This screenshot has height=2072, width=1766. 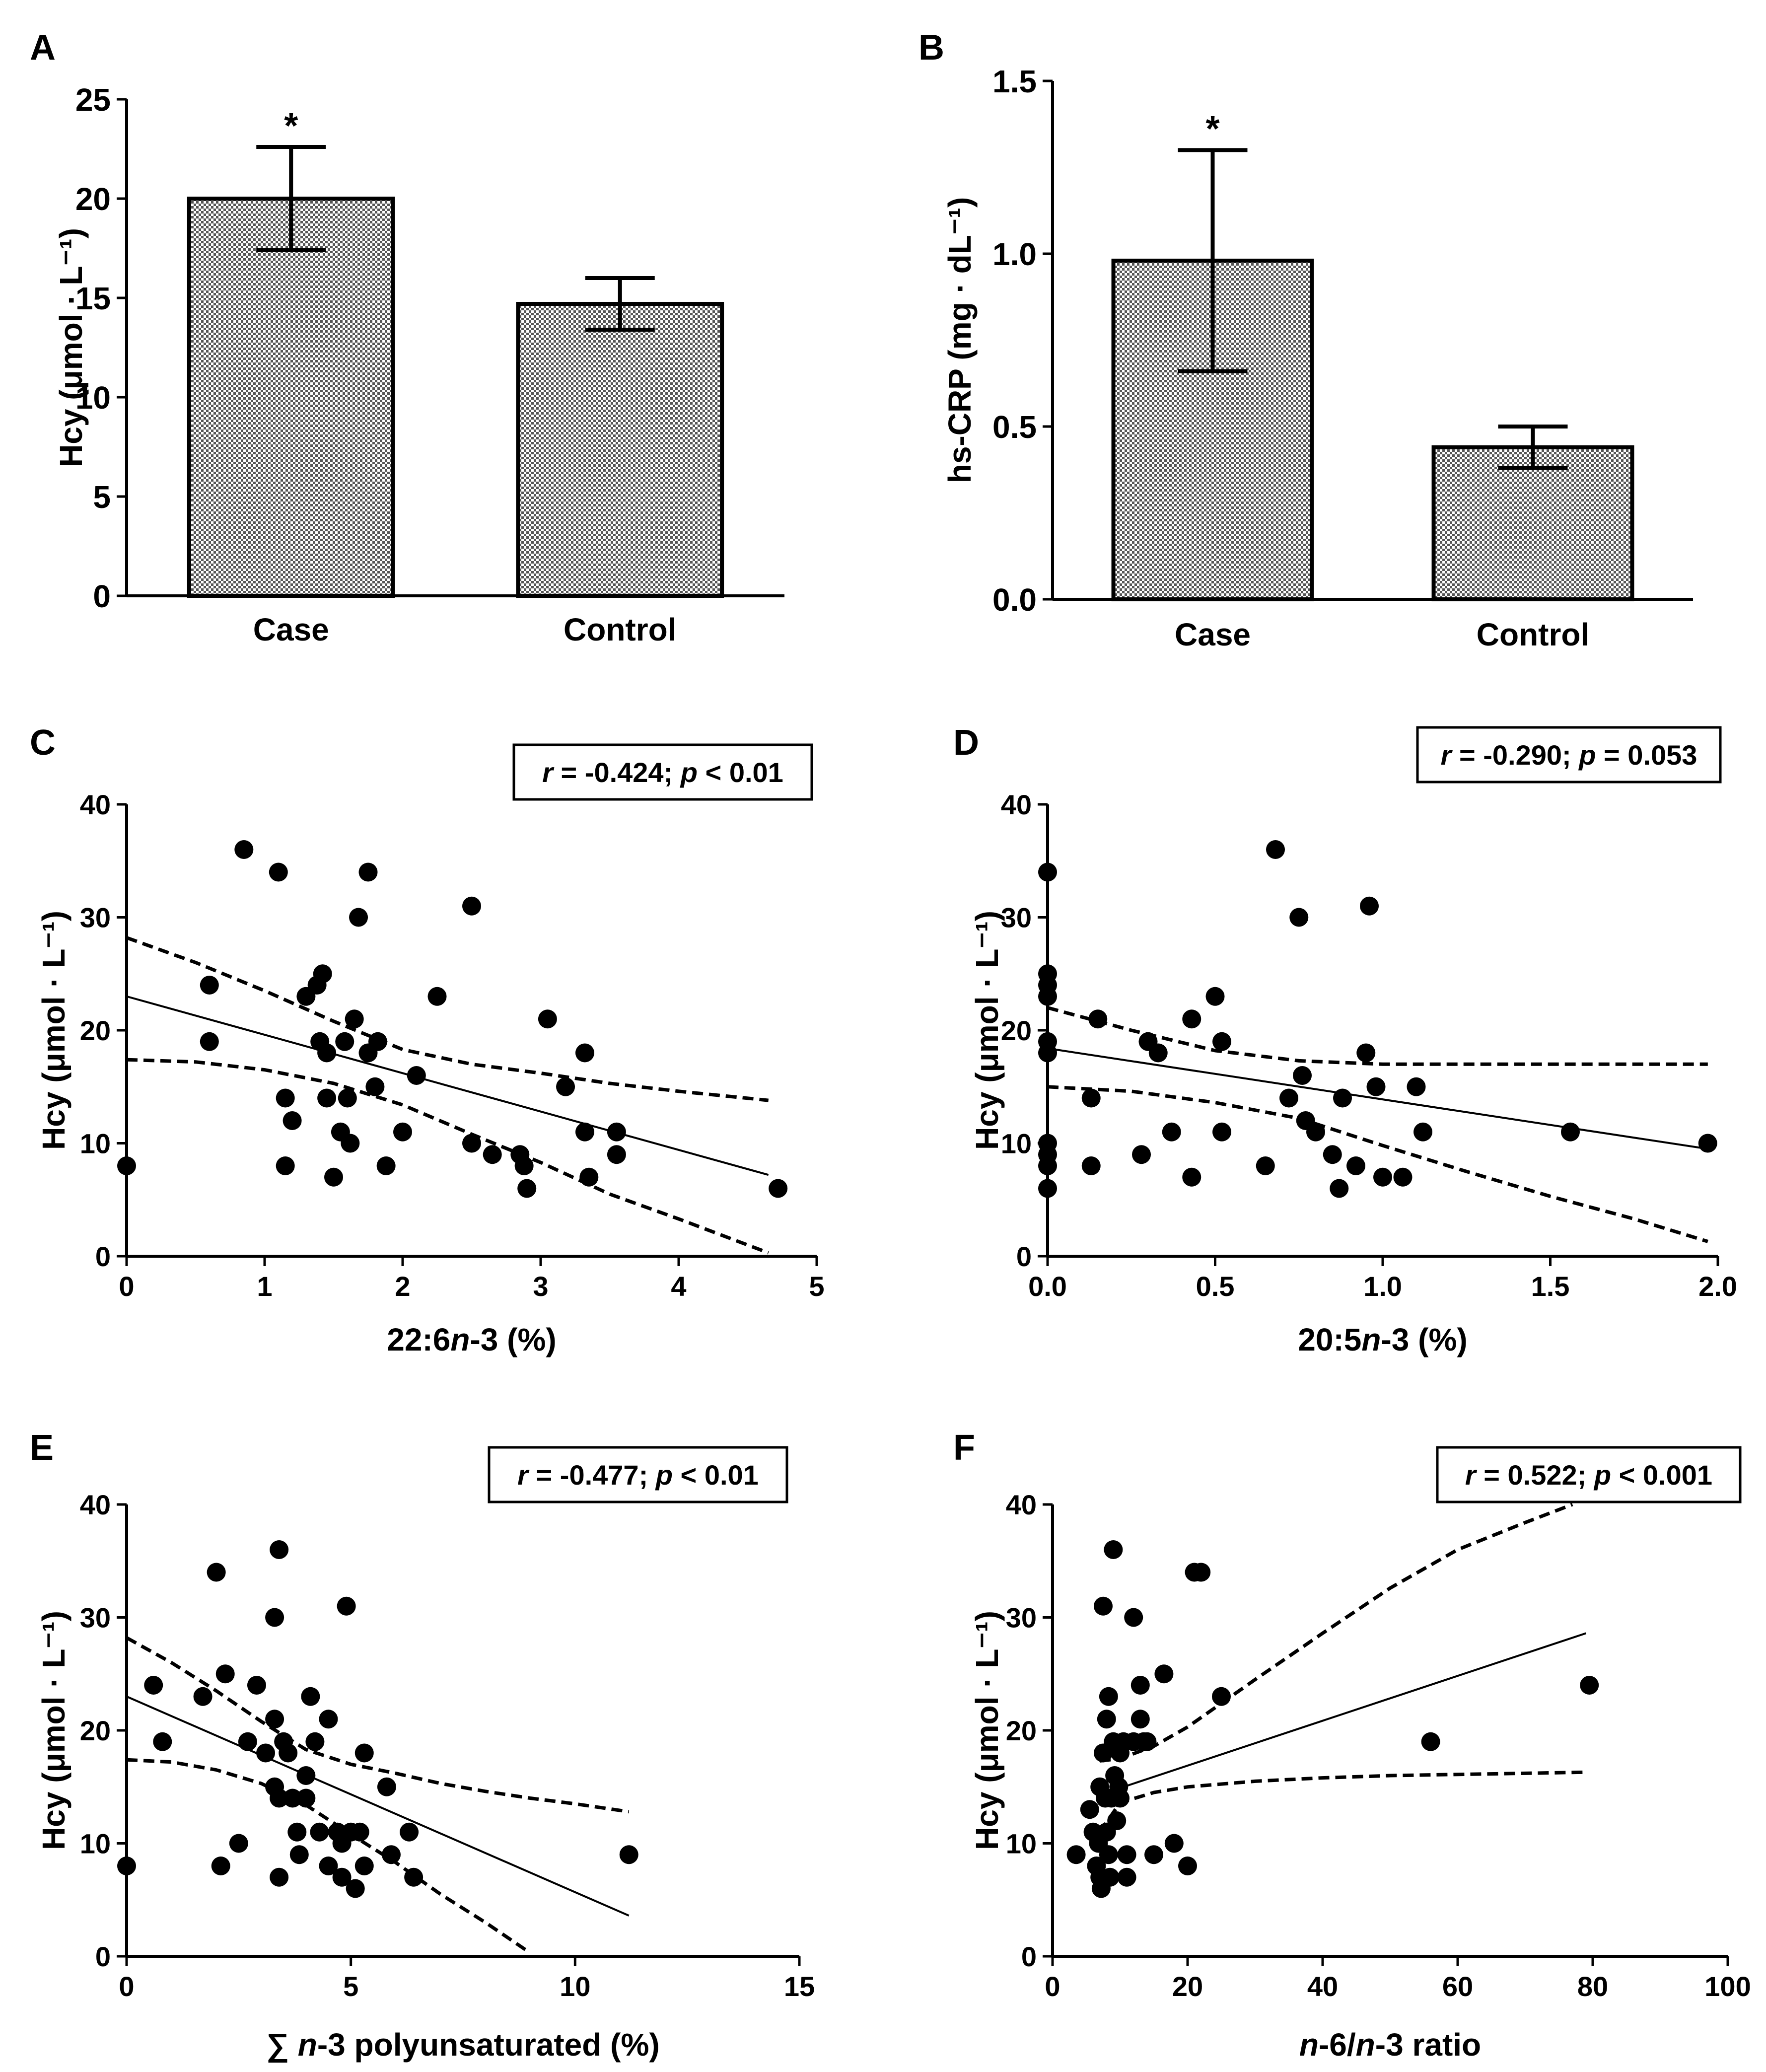 I want to click on x-tick-label: 1, so click(x=264, y=1287).